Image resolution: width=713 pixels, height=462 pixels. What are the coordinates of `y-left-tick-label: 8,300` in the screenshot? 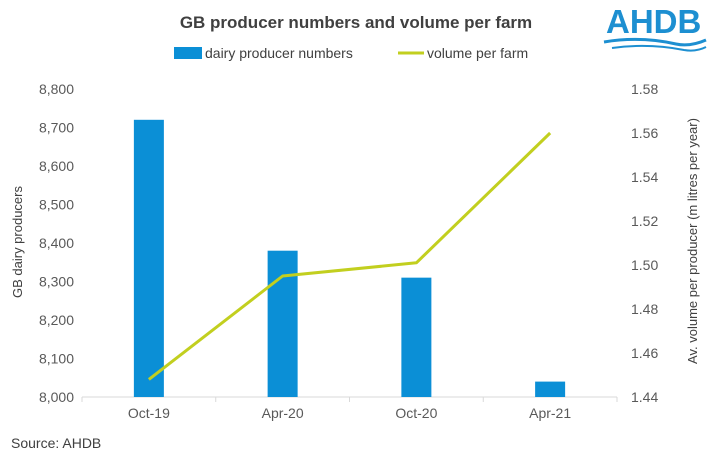 It's located at (56, 282).